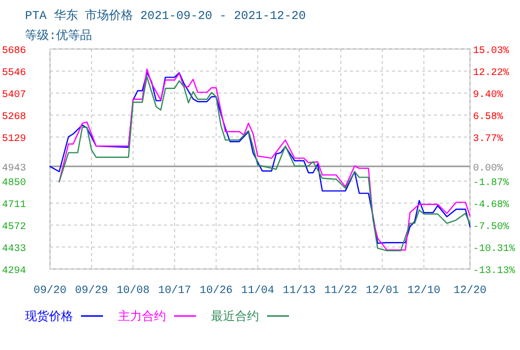  I want to click on y2-tick-label: -10.31%, so click(494, 249).